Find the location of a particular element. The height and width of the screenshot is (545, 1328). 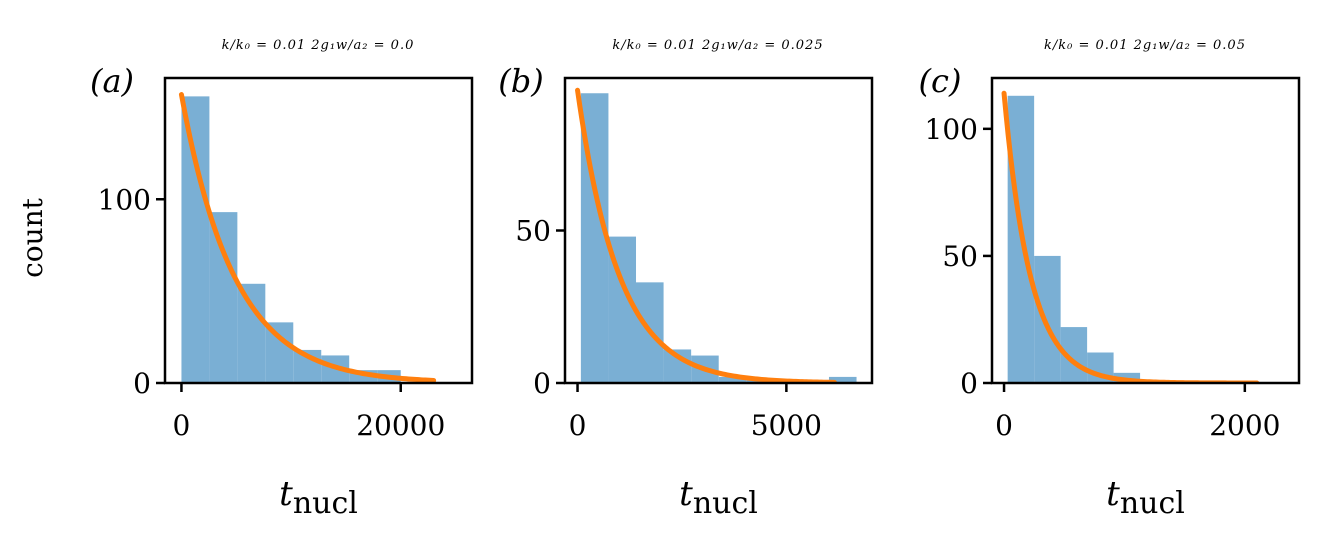

panel-title: k/k₀ = 0.01 2g₁w/a₂ = 0.0 is located at coordinates (318, 45).